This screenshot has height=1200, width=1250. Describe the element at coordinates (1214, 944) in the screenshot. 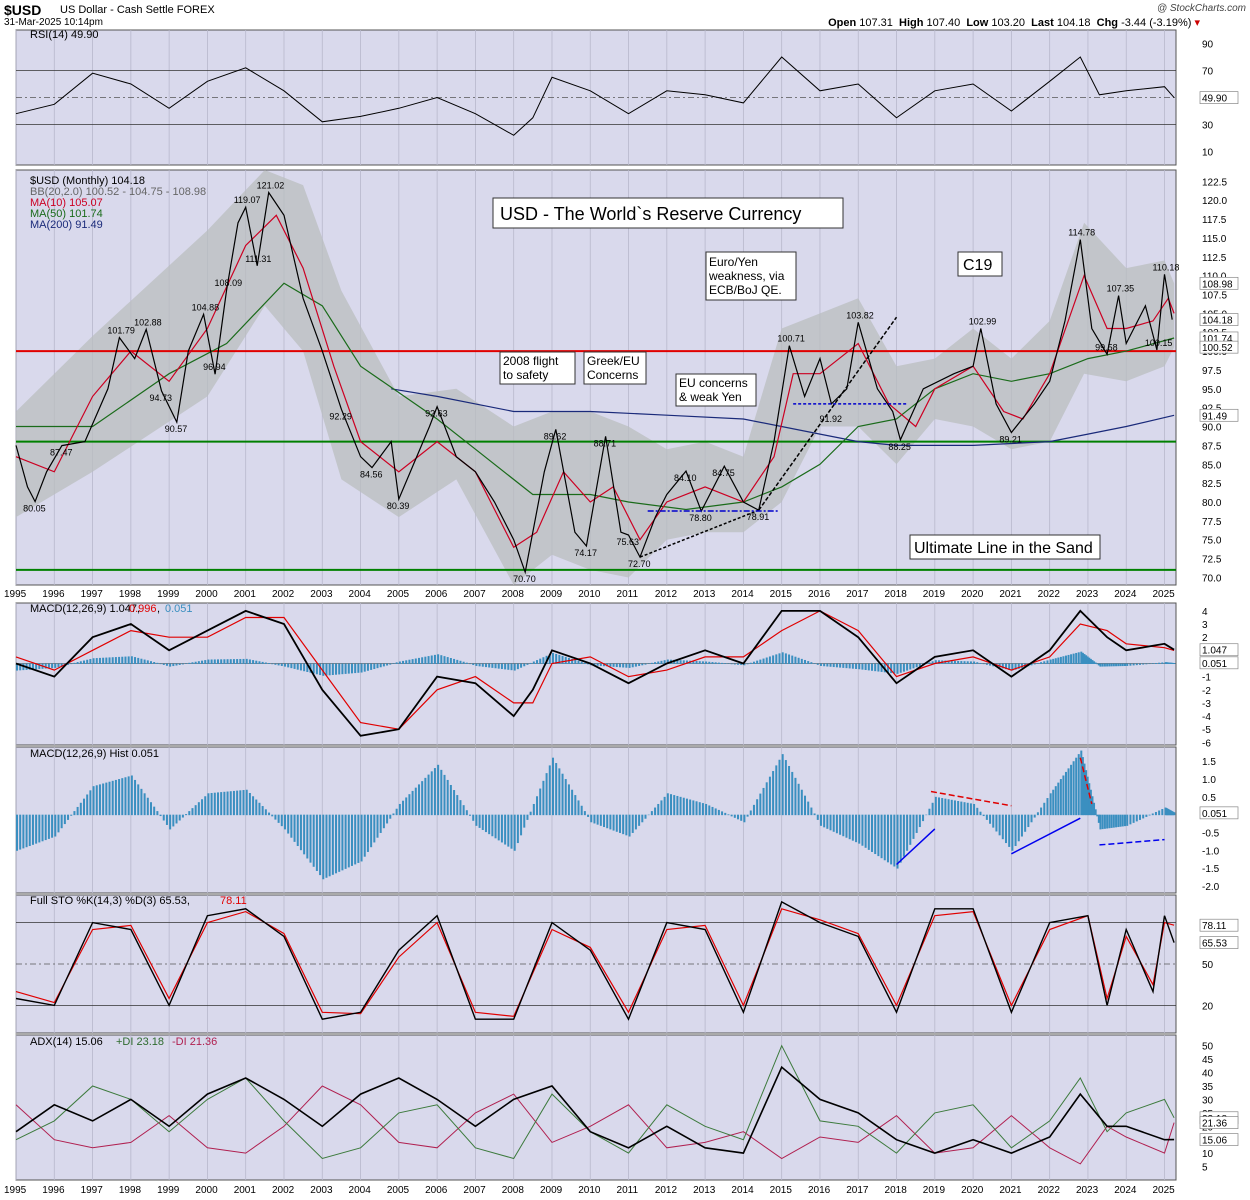

I see `sto-value-text: 65.53` at that location.